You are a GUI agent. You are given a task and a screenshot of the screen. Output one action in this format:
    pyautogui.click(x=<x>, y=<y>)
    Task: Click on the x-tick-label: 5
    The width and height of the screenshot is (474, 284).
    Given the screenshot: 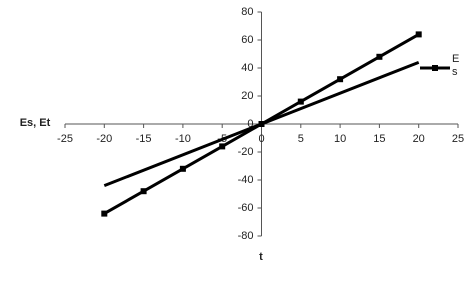 What is the action you would take?
    pyautogui.click(x=301, y=139)
    